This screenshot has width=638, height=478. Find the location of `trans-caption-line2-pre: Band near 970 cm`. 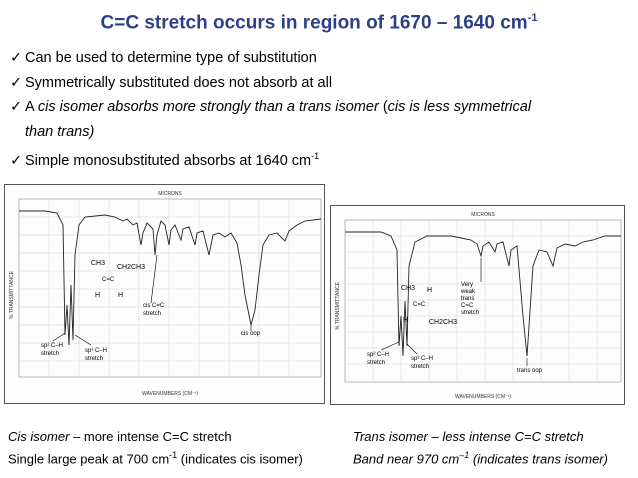

trans-caption-line2-pre: Band near 970 cm is located at coordinates (406, 459).